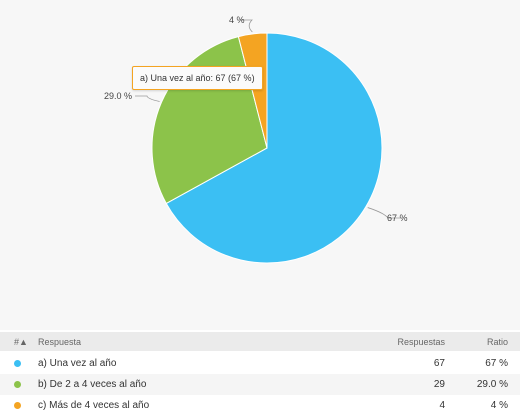 Image resolution: width=520 pixels, height=417 pixels. What do you see at coordinates (237, 20) in the screenshot?
I see `slice-label-2: 4 %` at bounding box center [237, 20].